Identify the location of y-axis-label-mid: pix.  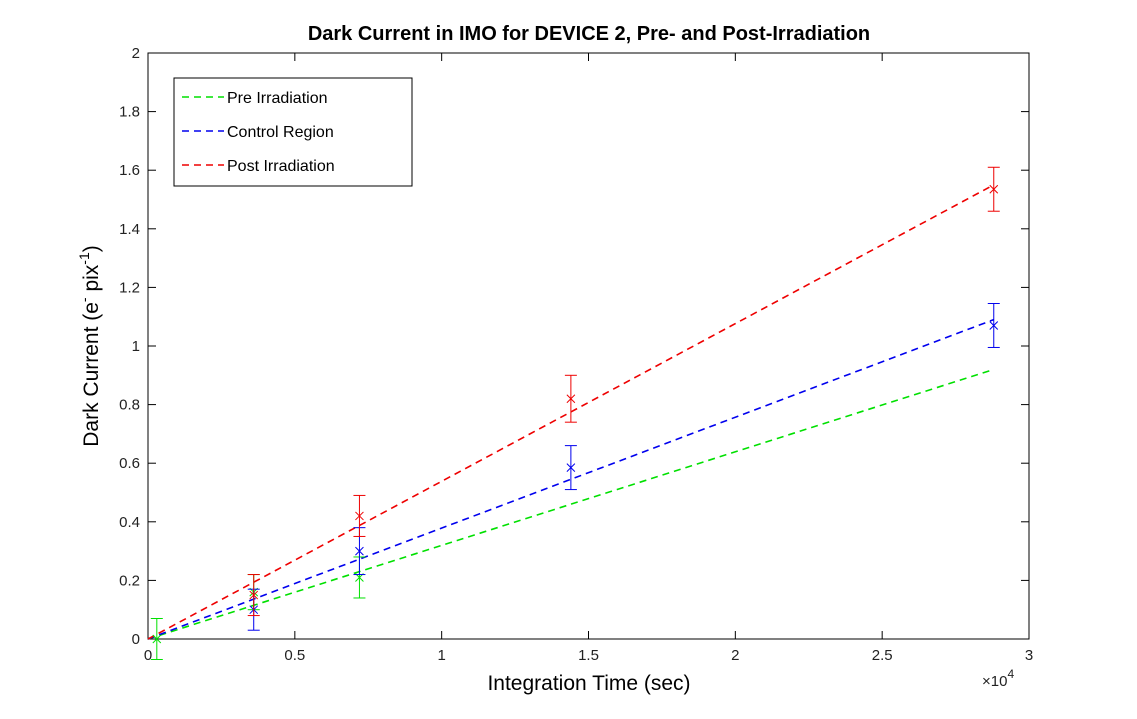
(91, 280).